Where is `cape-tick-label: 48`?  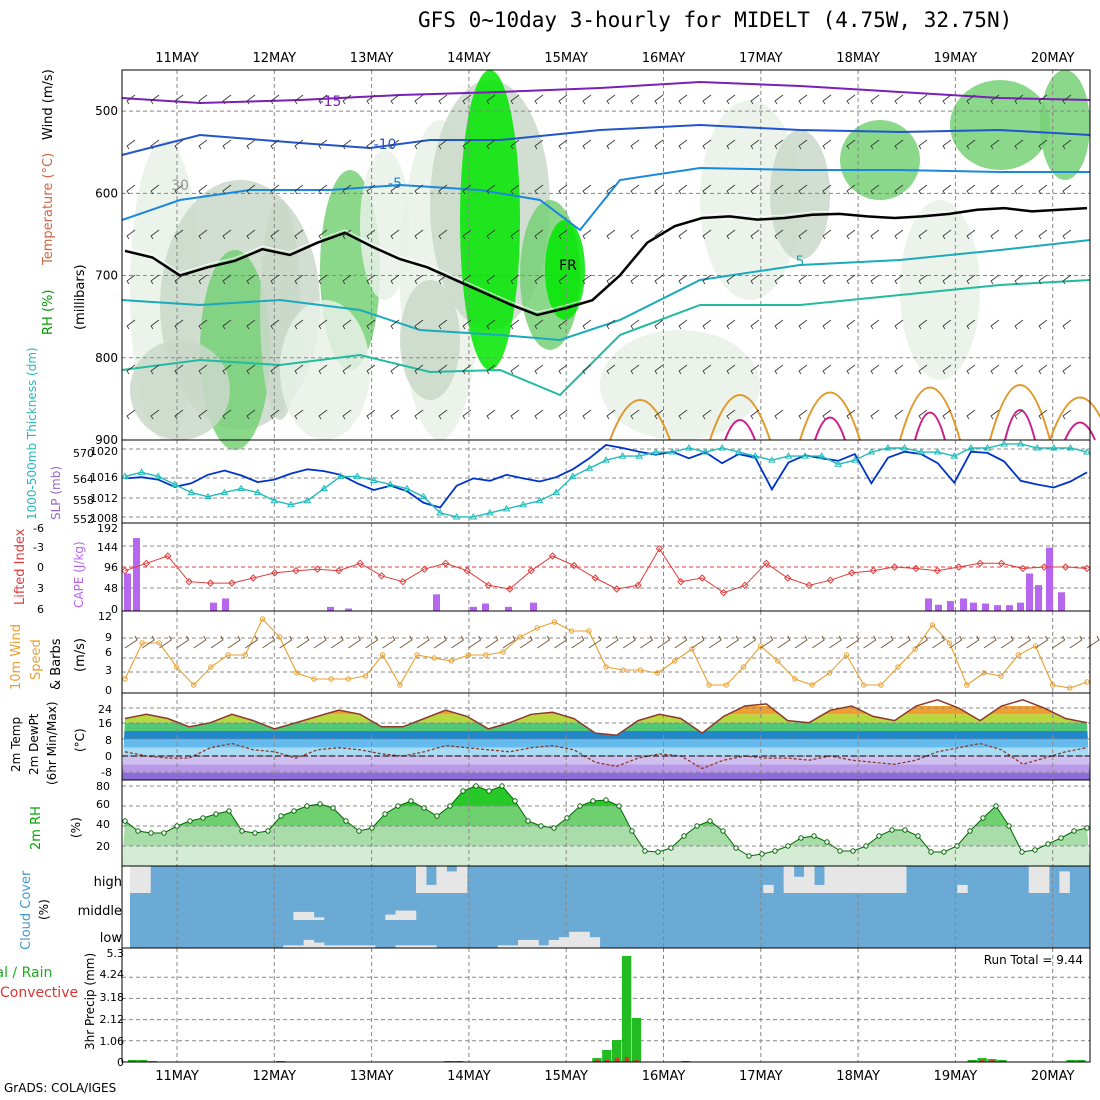 cape-tick-label: 48 is located at coordinates (111, 588).